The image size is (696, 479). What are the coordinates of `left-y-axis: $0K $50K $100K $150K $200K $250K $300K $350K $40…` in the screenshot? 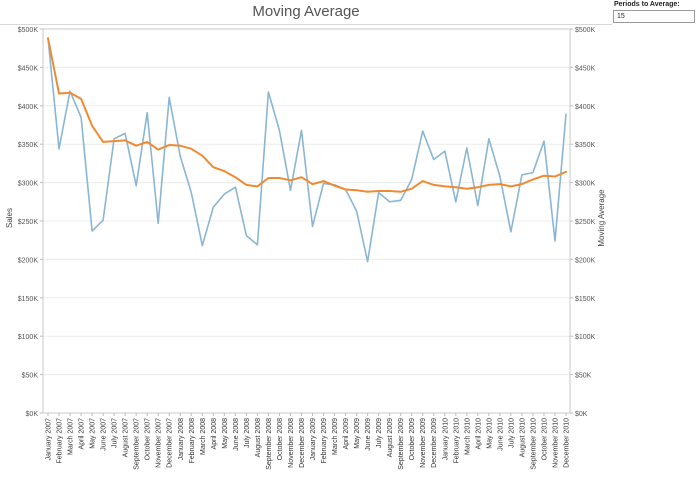 It's located at (30, 222).